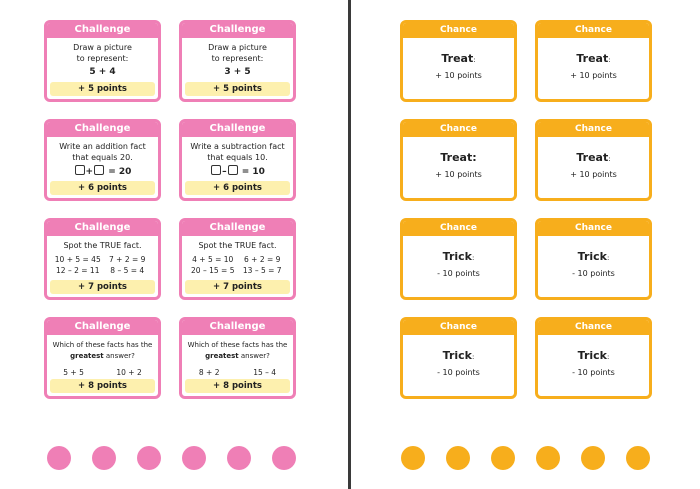  What do you see at coordinates (127, 259) in the screenshot?
I see `fact-option: 7 + 2 = 9` at bounding box center [127, 259].